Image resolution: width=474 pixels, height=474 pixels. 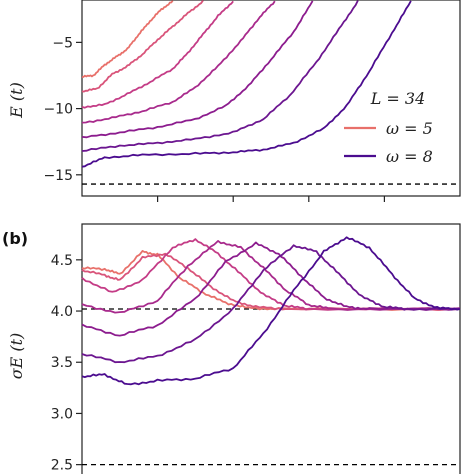 What do you see at coordinates (62, 466) in the screenshot?
I see `panel-b-ytick-label-0: 2.5` at bounding box center [62, 466].